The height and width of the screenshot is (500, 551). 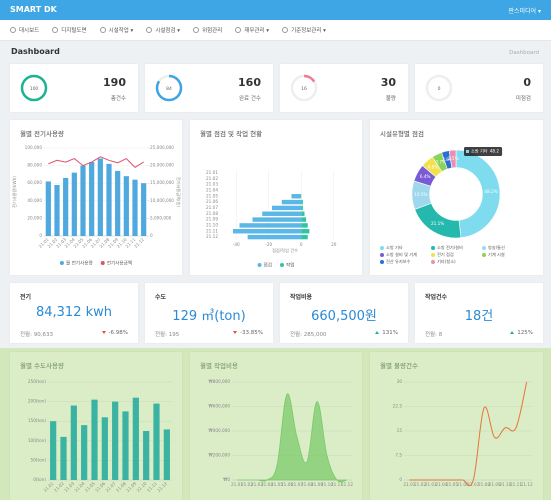 What do you see at coordinates (117, 30) in the screenshot?
I see `nav-item: 시설작업 ▾` at bounding box center [117, 30].